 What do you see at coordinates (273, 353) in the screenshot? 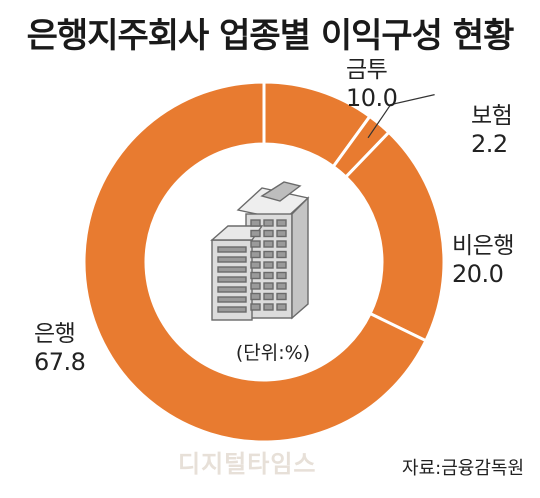
I see `unit-label: (단위:%)` at bounding box center [273, 353].